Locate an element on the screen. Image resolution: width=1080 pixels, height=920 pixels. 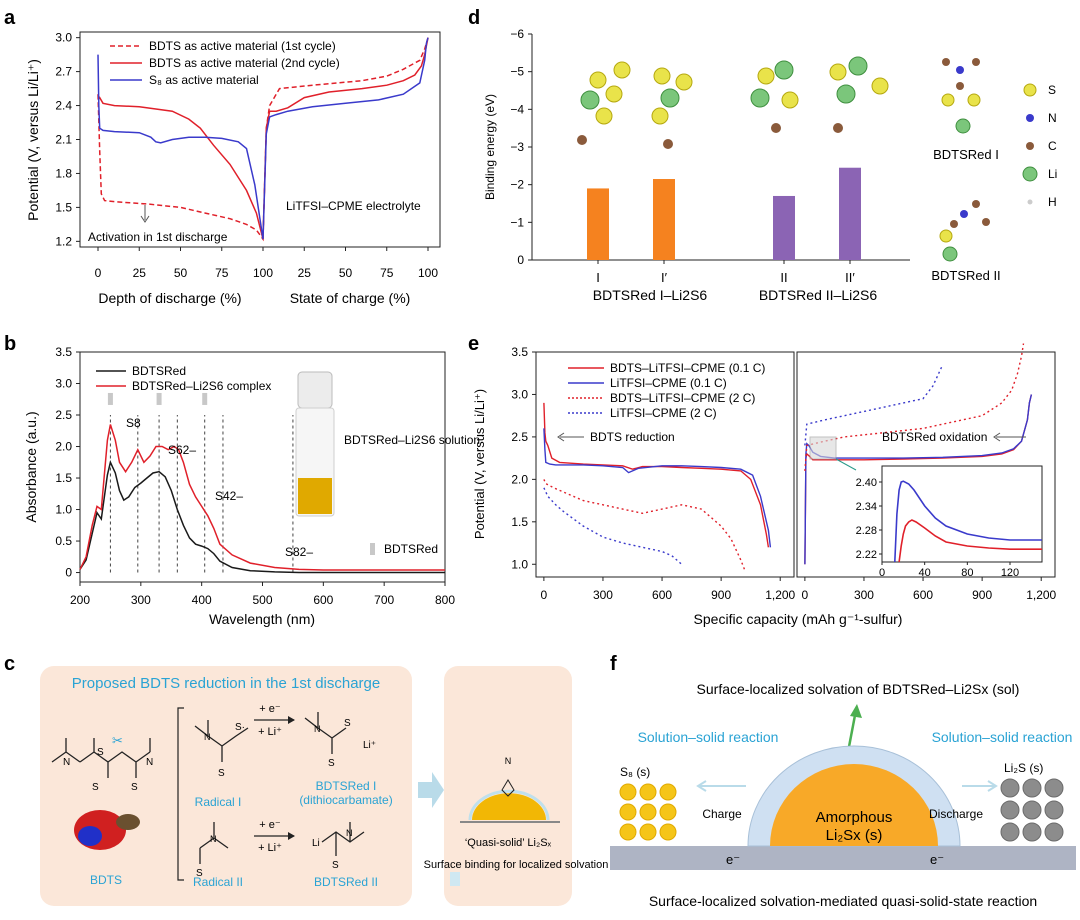
panel-a-activation-note: Activation in 1st discharge is located at coordinates (158, 237).